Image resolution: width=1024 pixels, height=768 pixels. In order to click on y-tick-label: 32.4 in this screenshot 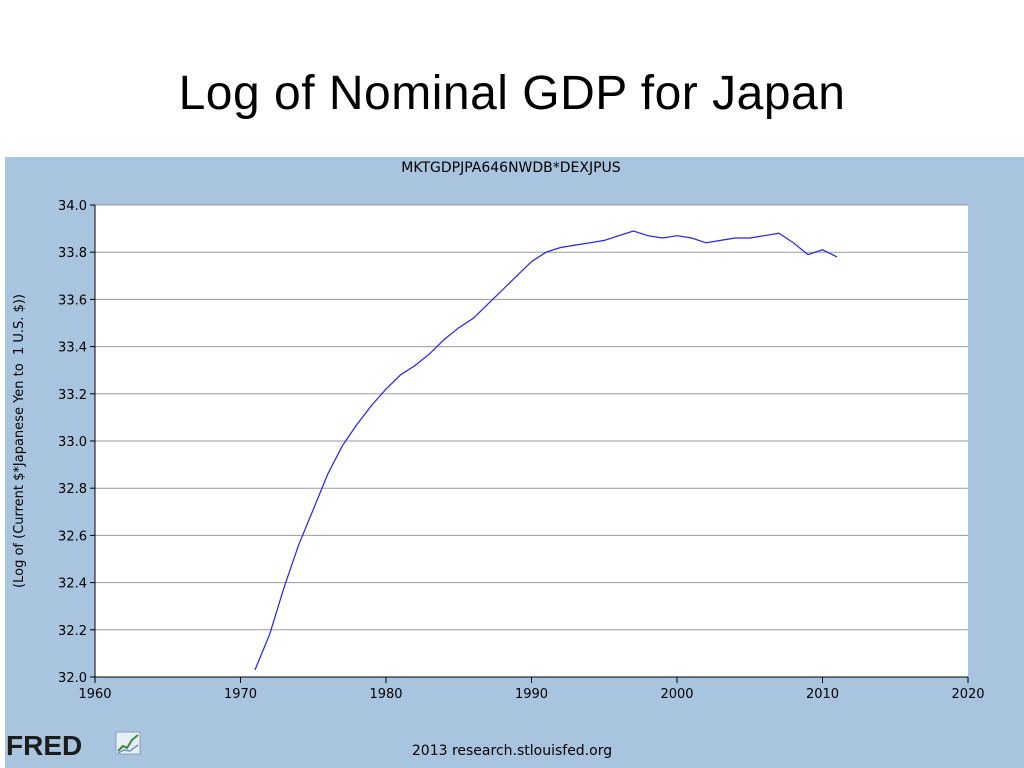, I will do `click(72, 584)`.